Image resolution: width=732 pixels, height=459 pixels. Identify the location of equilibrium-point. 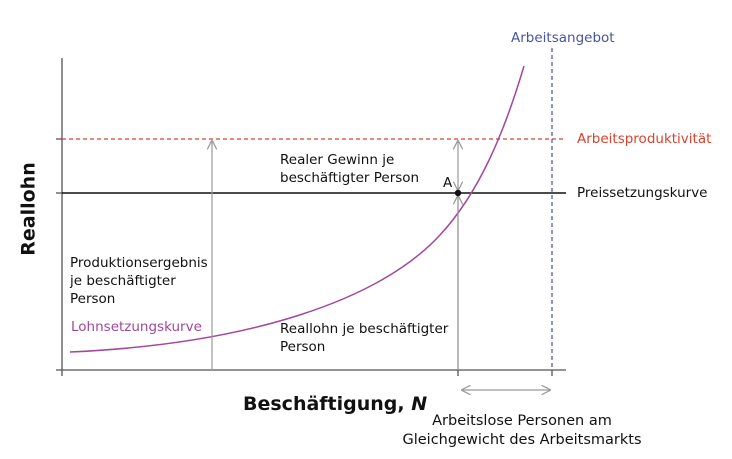
(458, 193).